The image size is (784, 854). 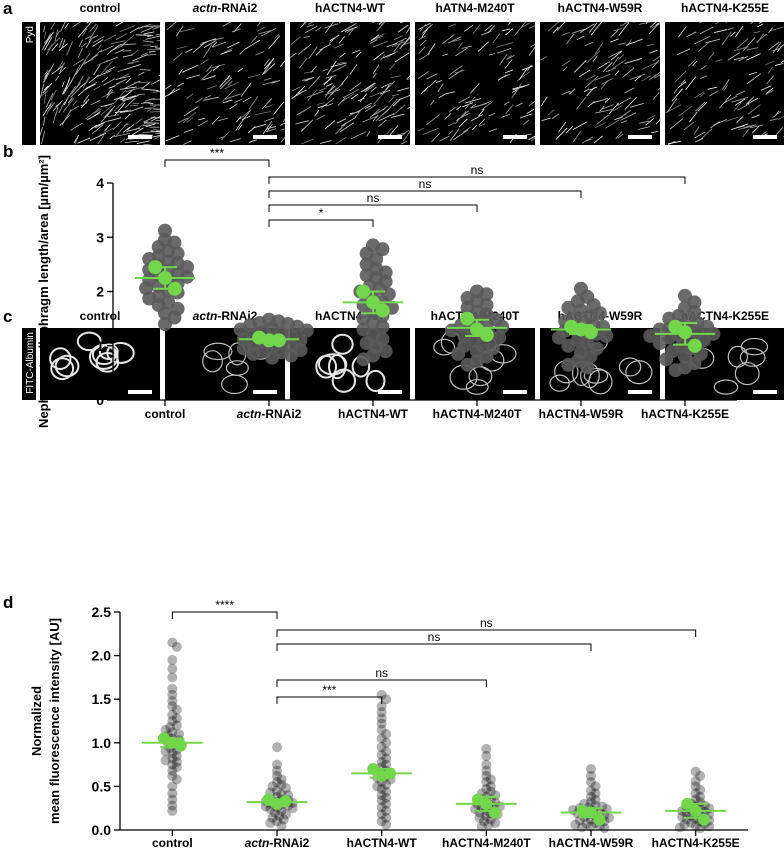 What do you see at coordinates (30, 34) in the screenshot?
I see `side-label: Pyd` at bounding box center [30, 34].